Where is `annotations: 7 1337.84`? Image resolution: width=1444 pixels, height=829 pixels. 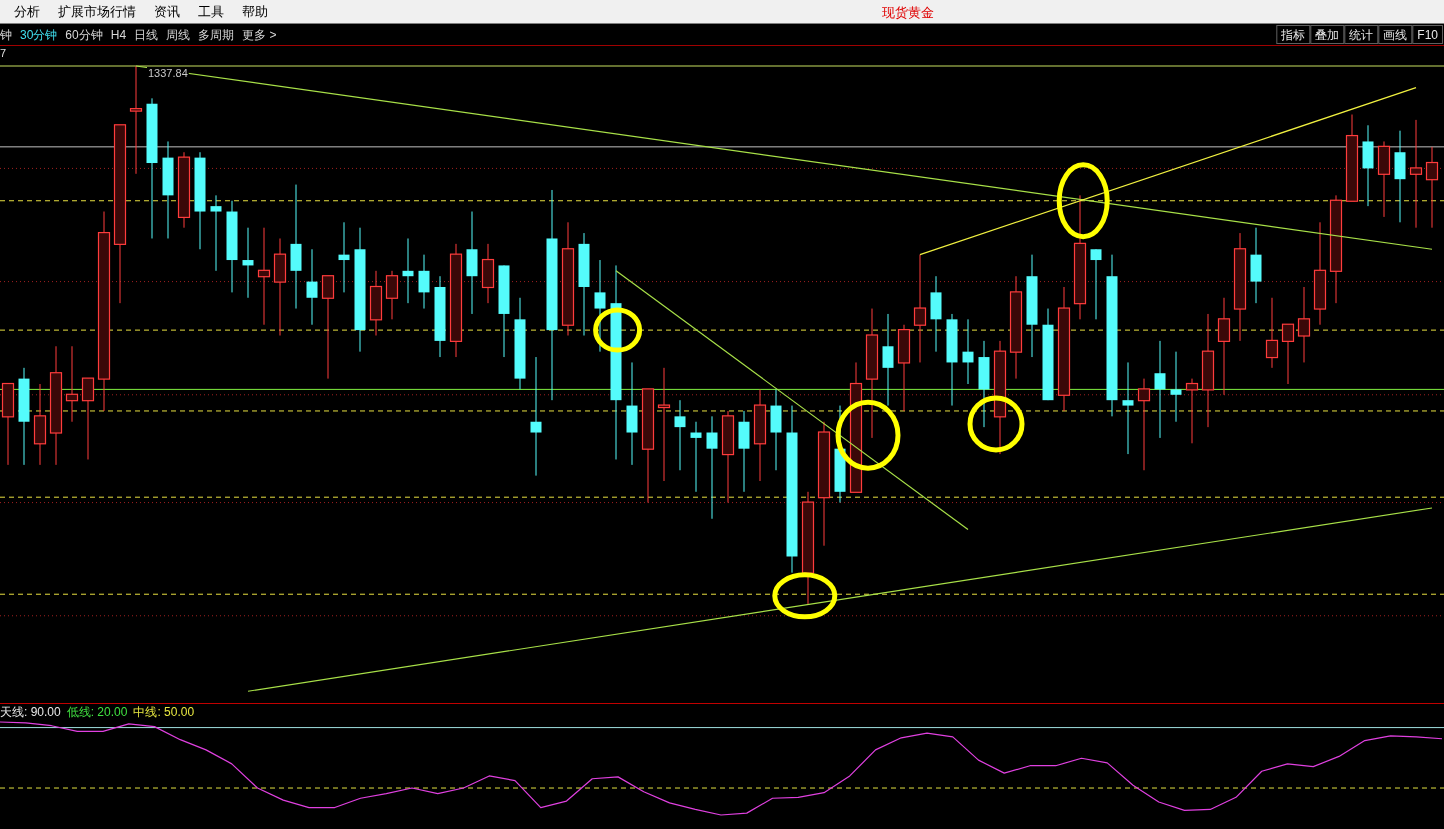 annotations: 7 1337.84 is located at coordinates (94, 63).